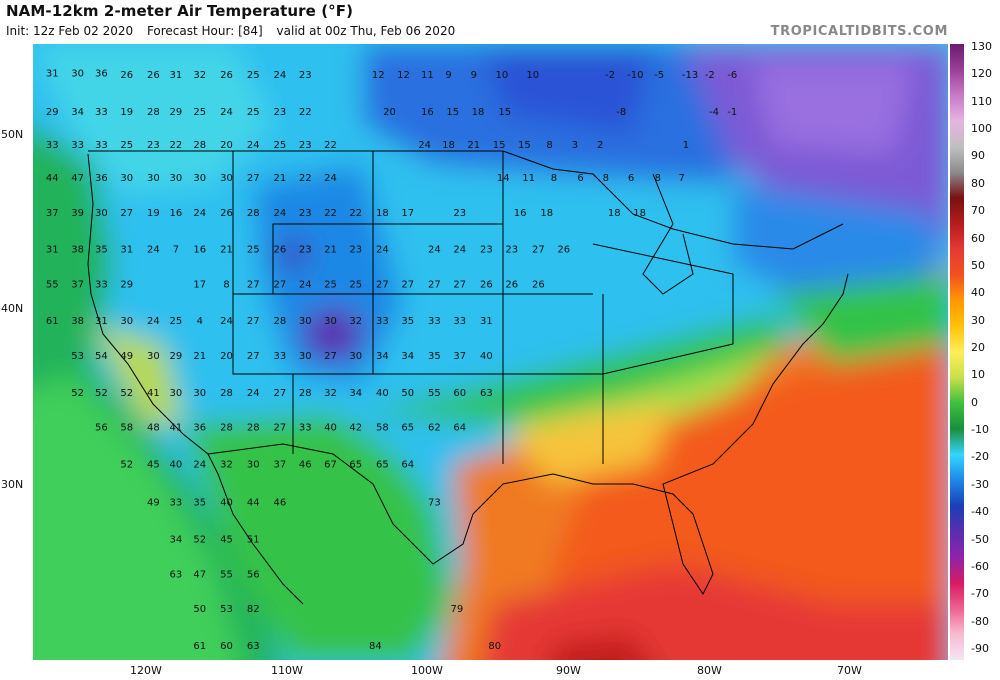 The image size is (1000, 680). I want to click on temperature-label: -10, so click(635, 75).